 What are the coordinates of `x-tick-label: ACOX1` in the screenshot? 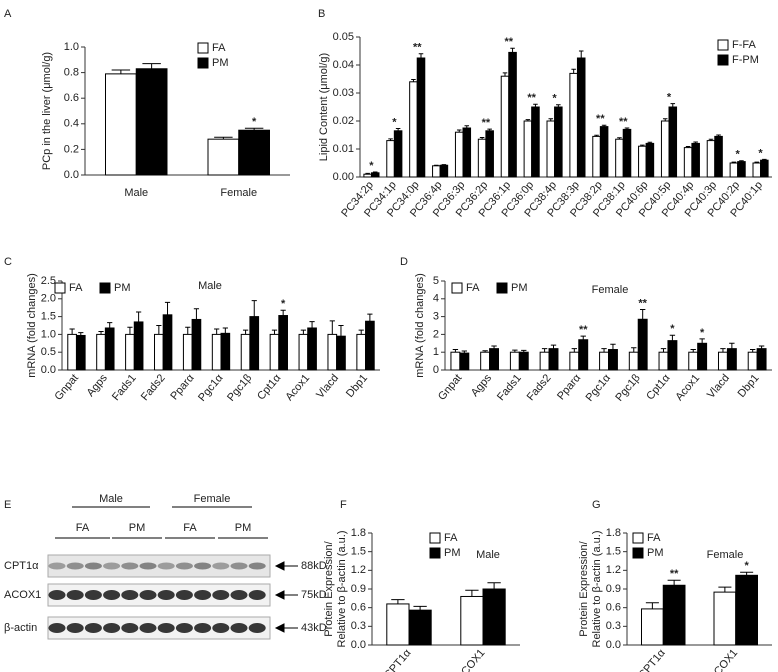 It's located at (470, 659).